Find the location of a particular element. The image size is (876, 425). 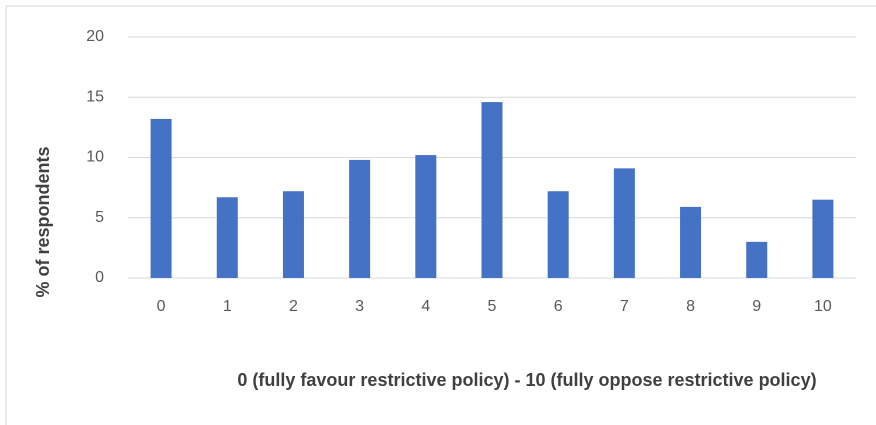

x-tick-label: 4 is located at coordinates (425, 306).